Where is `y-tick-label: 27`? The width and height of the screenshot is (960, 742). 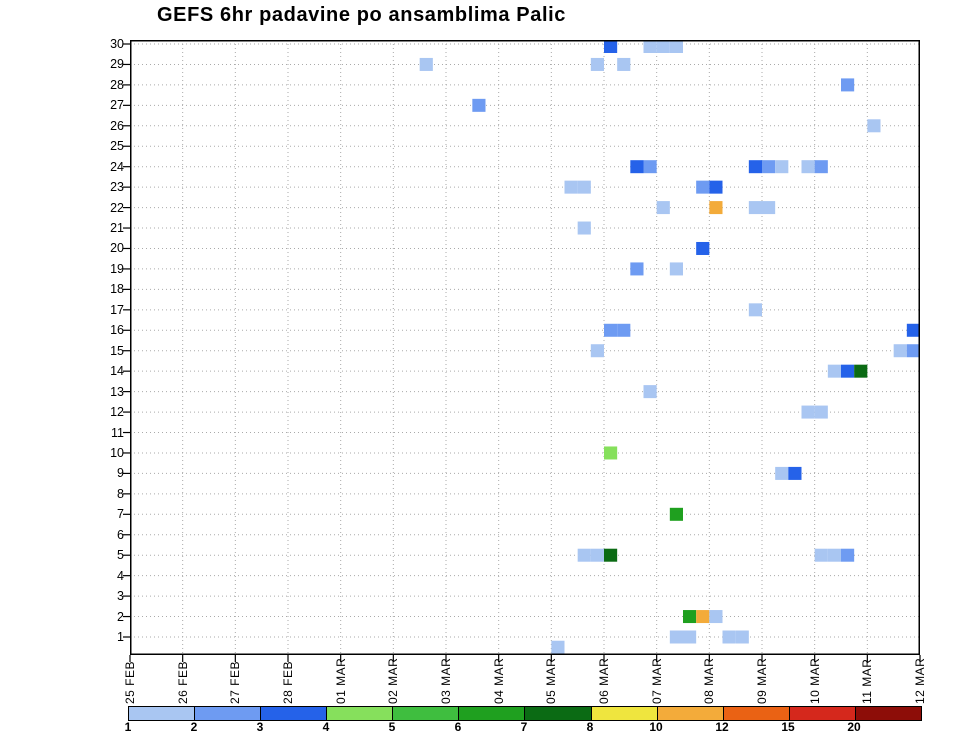
y-tick-label: 27 is located at coordinates (117, 105).